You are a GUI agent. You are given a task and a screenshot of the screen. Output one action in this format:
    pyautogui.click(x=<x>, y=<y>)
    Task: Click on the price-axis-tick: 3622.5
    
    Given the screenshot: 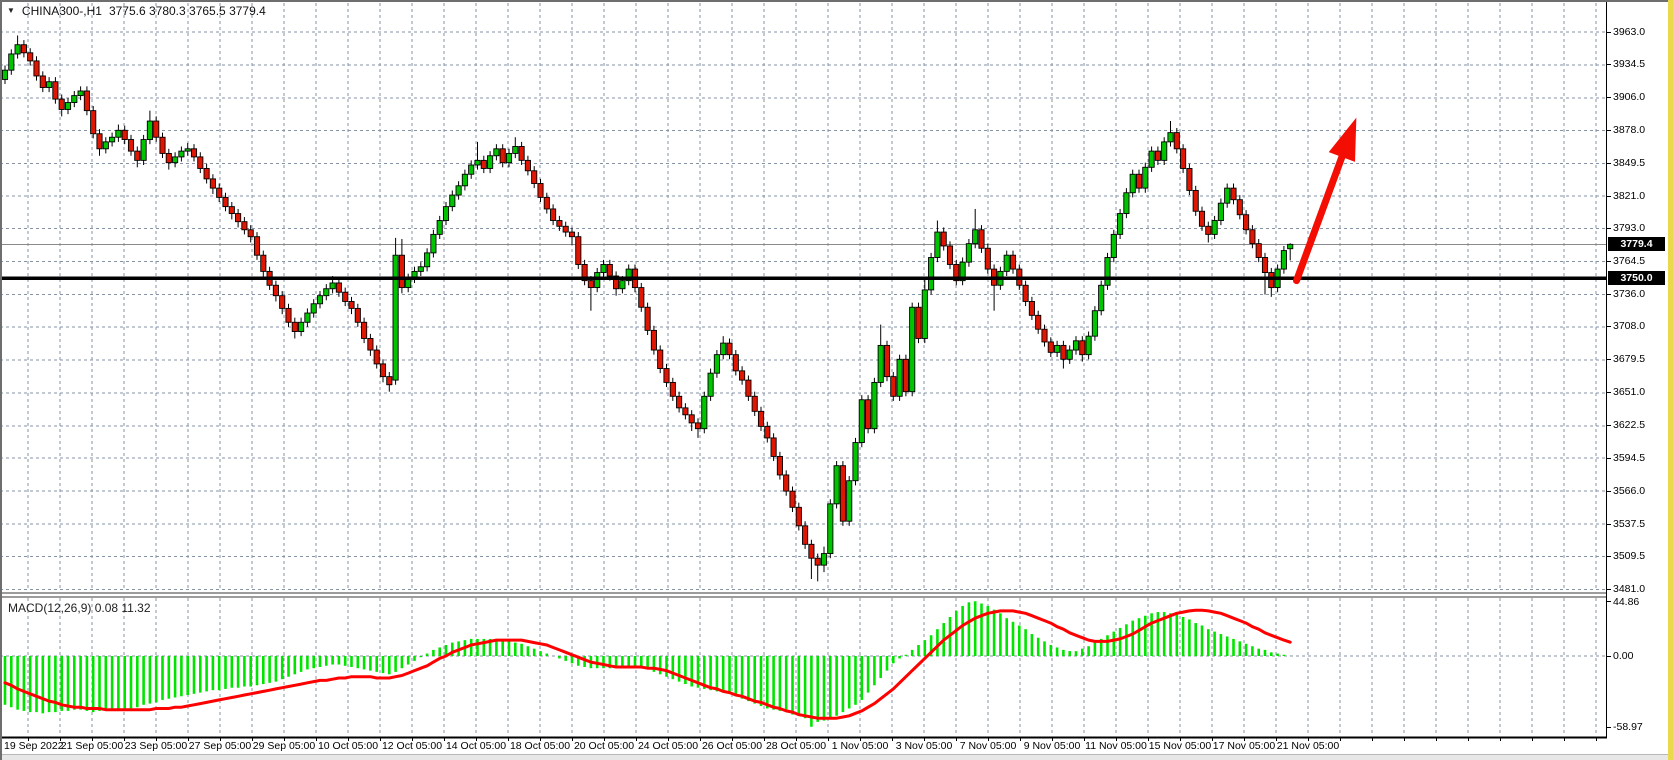 What is the action you would take?
    pyautogui.click(x=1629, y=425)
    